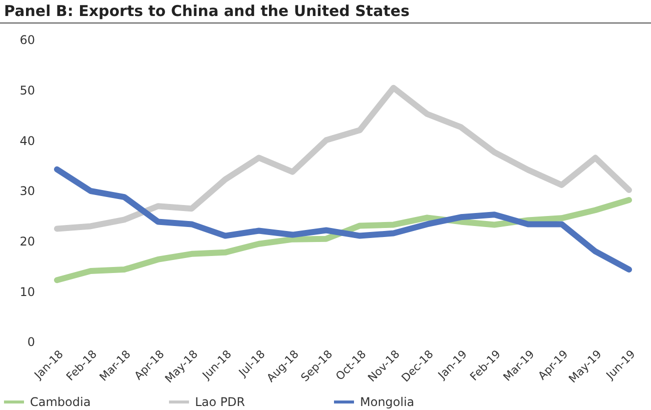 This screenshot has width=651, height=410. Describe the element at coordinates (27, 141) in the screenshot. I see `y-tick-label: 40` at that location.